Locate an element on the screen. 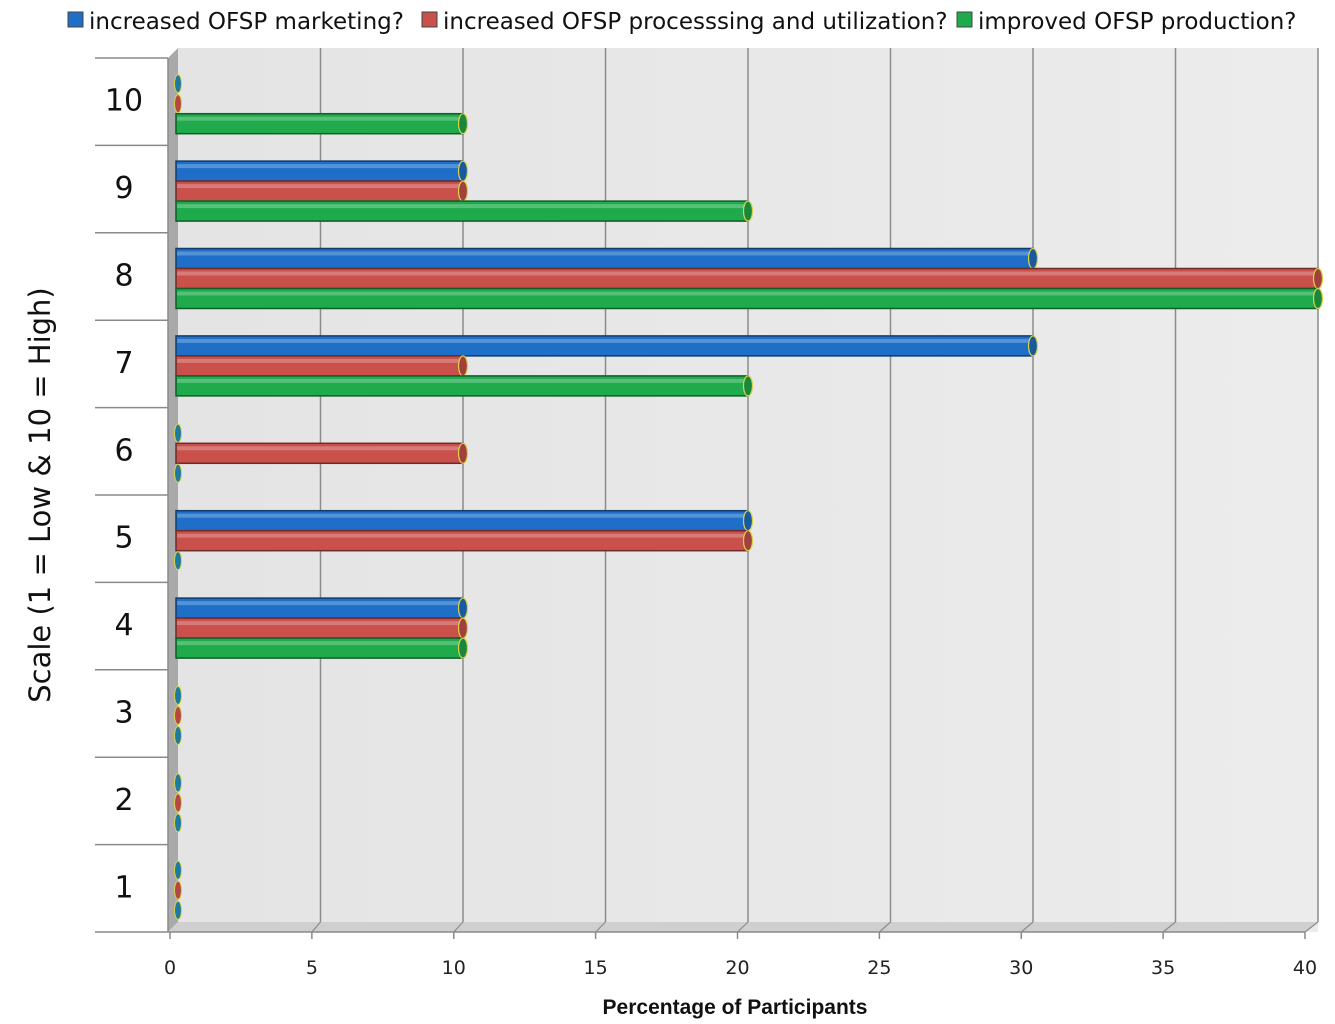  x-axis-title: Percentage of Participants is located at coordinates (735, 1007).